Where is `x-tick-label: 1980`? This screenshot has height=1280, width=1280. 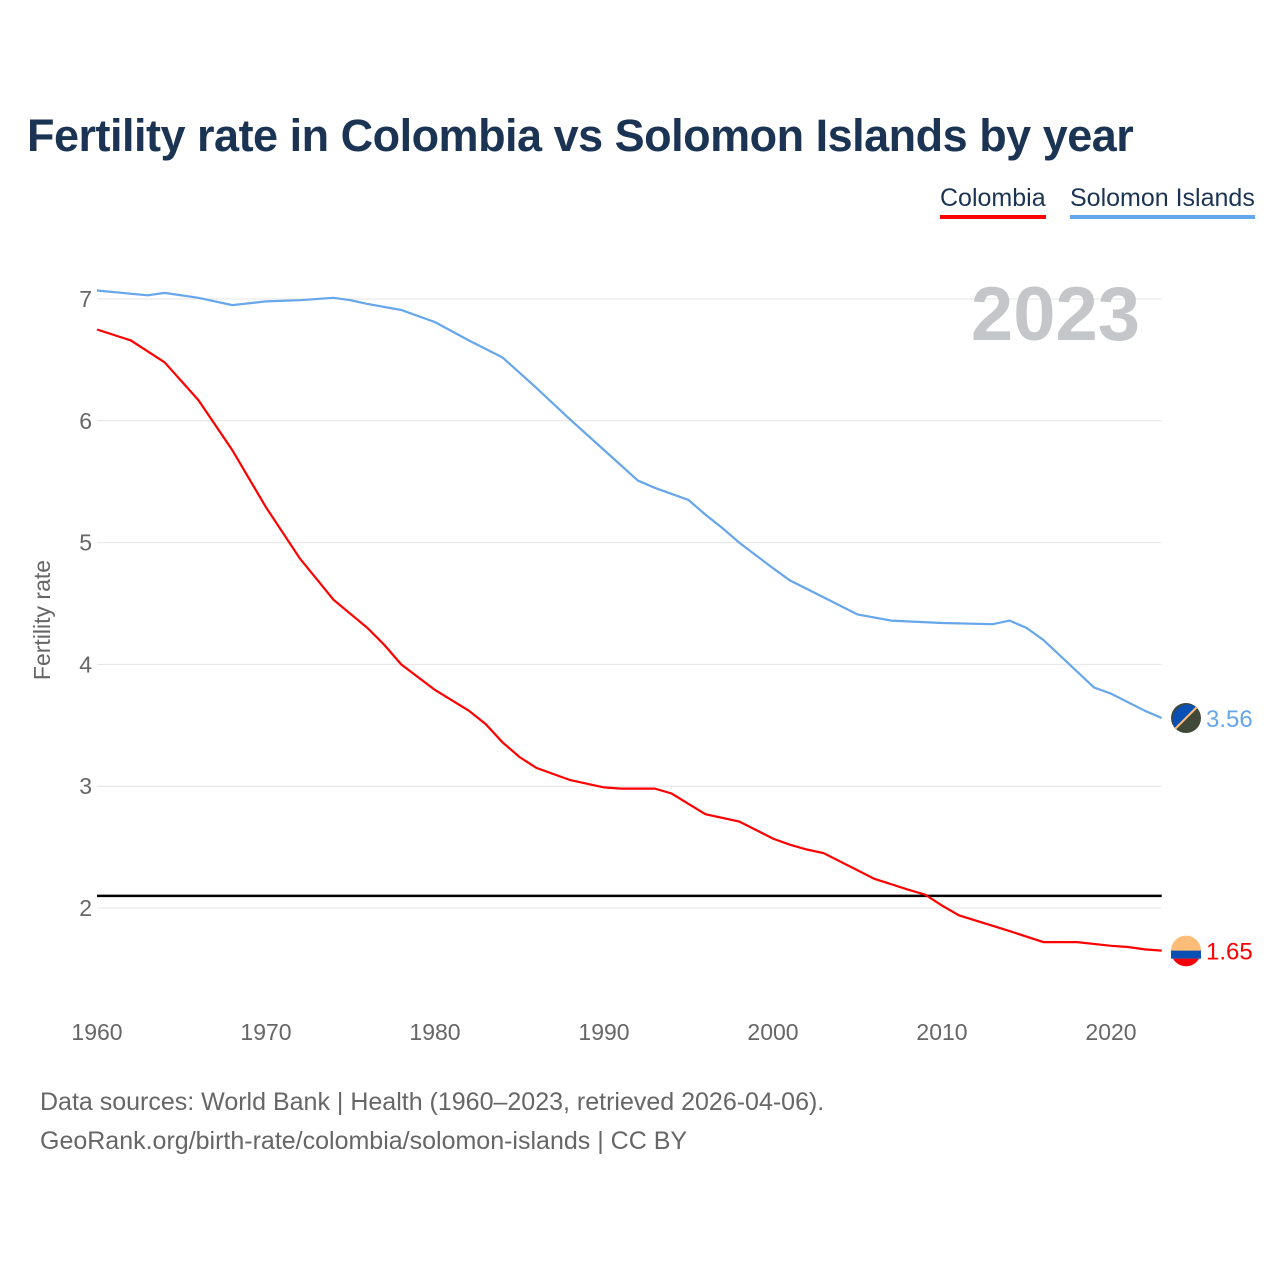 x-tick-label: 1980 is located at coordinates (434, 1032).